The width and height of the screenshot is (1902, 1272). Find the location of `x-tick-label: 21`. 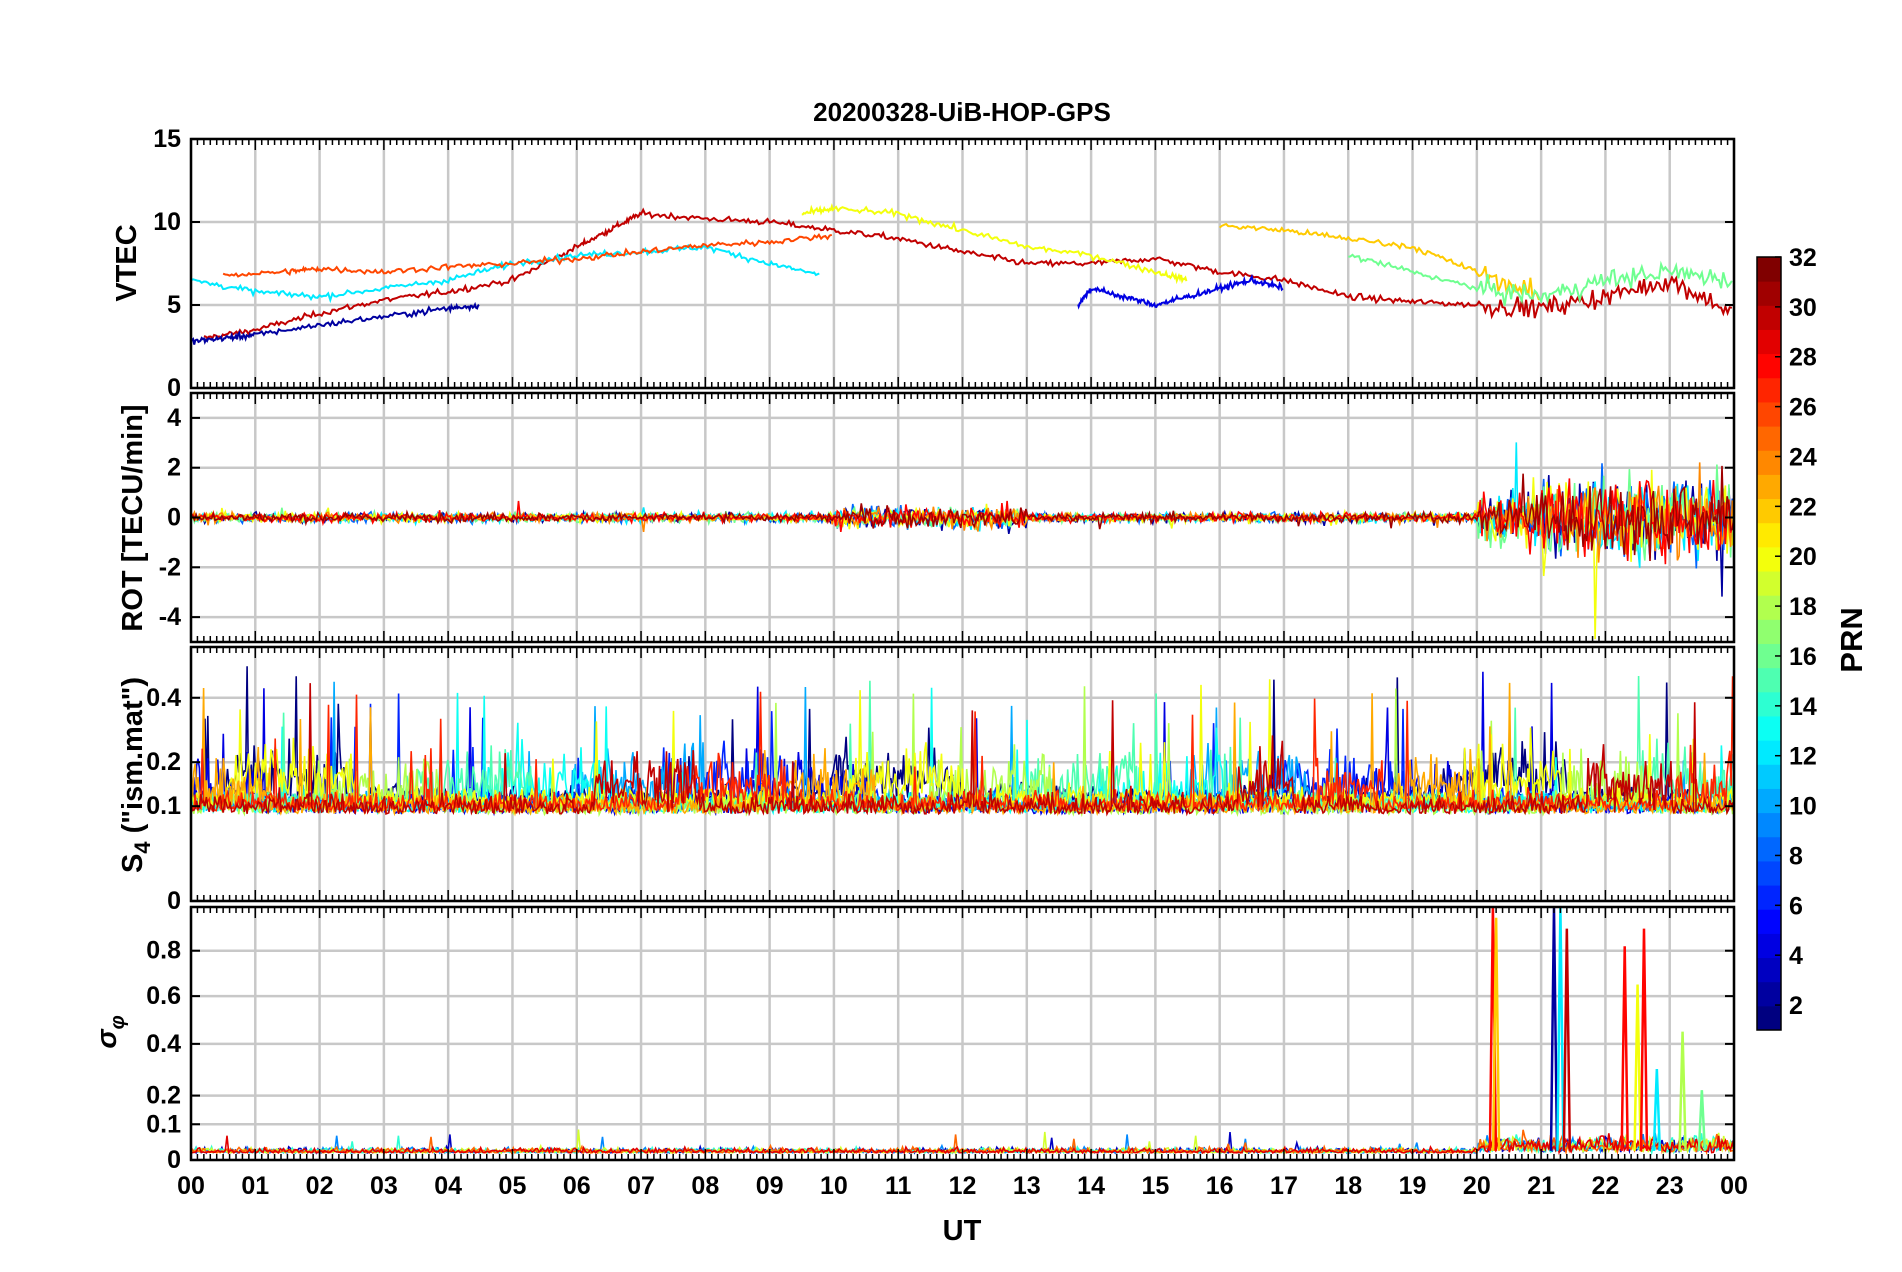

x-tick-label: 21 is located at coordinates (1541, 1186).